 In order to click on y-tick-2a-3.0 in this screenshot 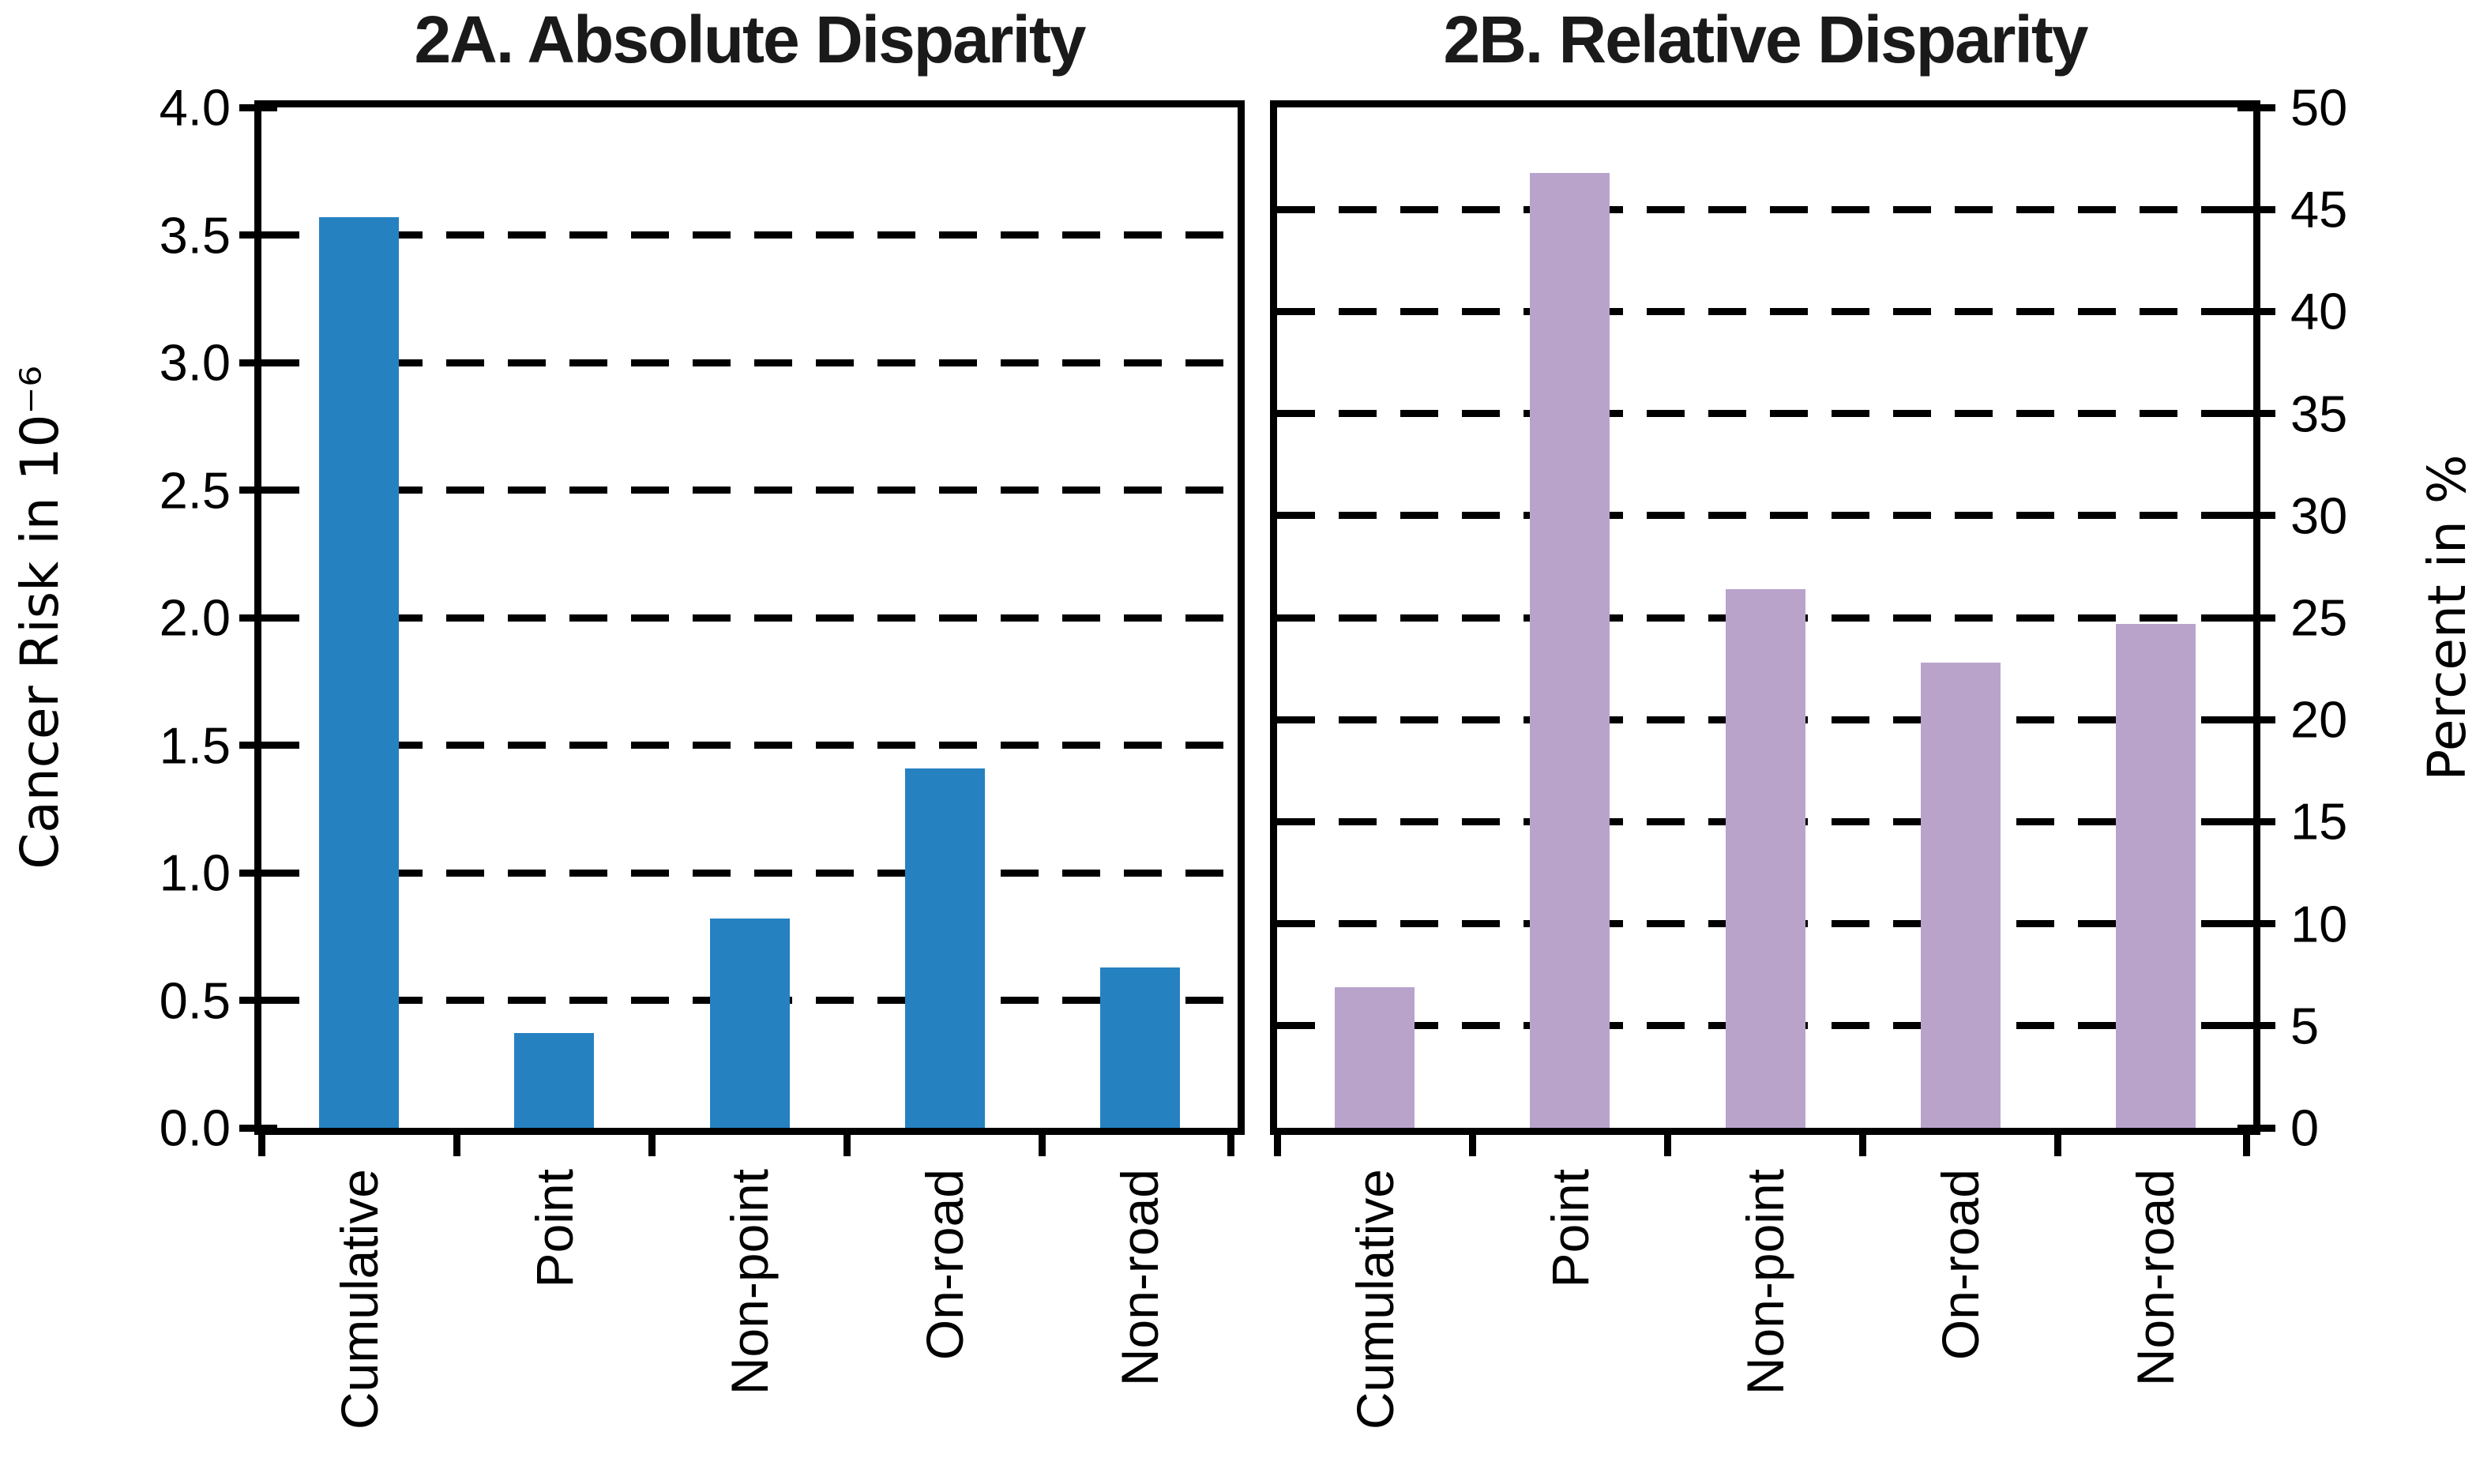, I will do `click(258, 362)`.